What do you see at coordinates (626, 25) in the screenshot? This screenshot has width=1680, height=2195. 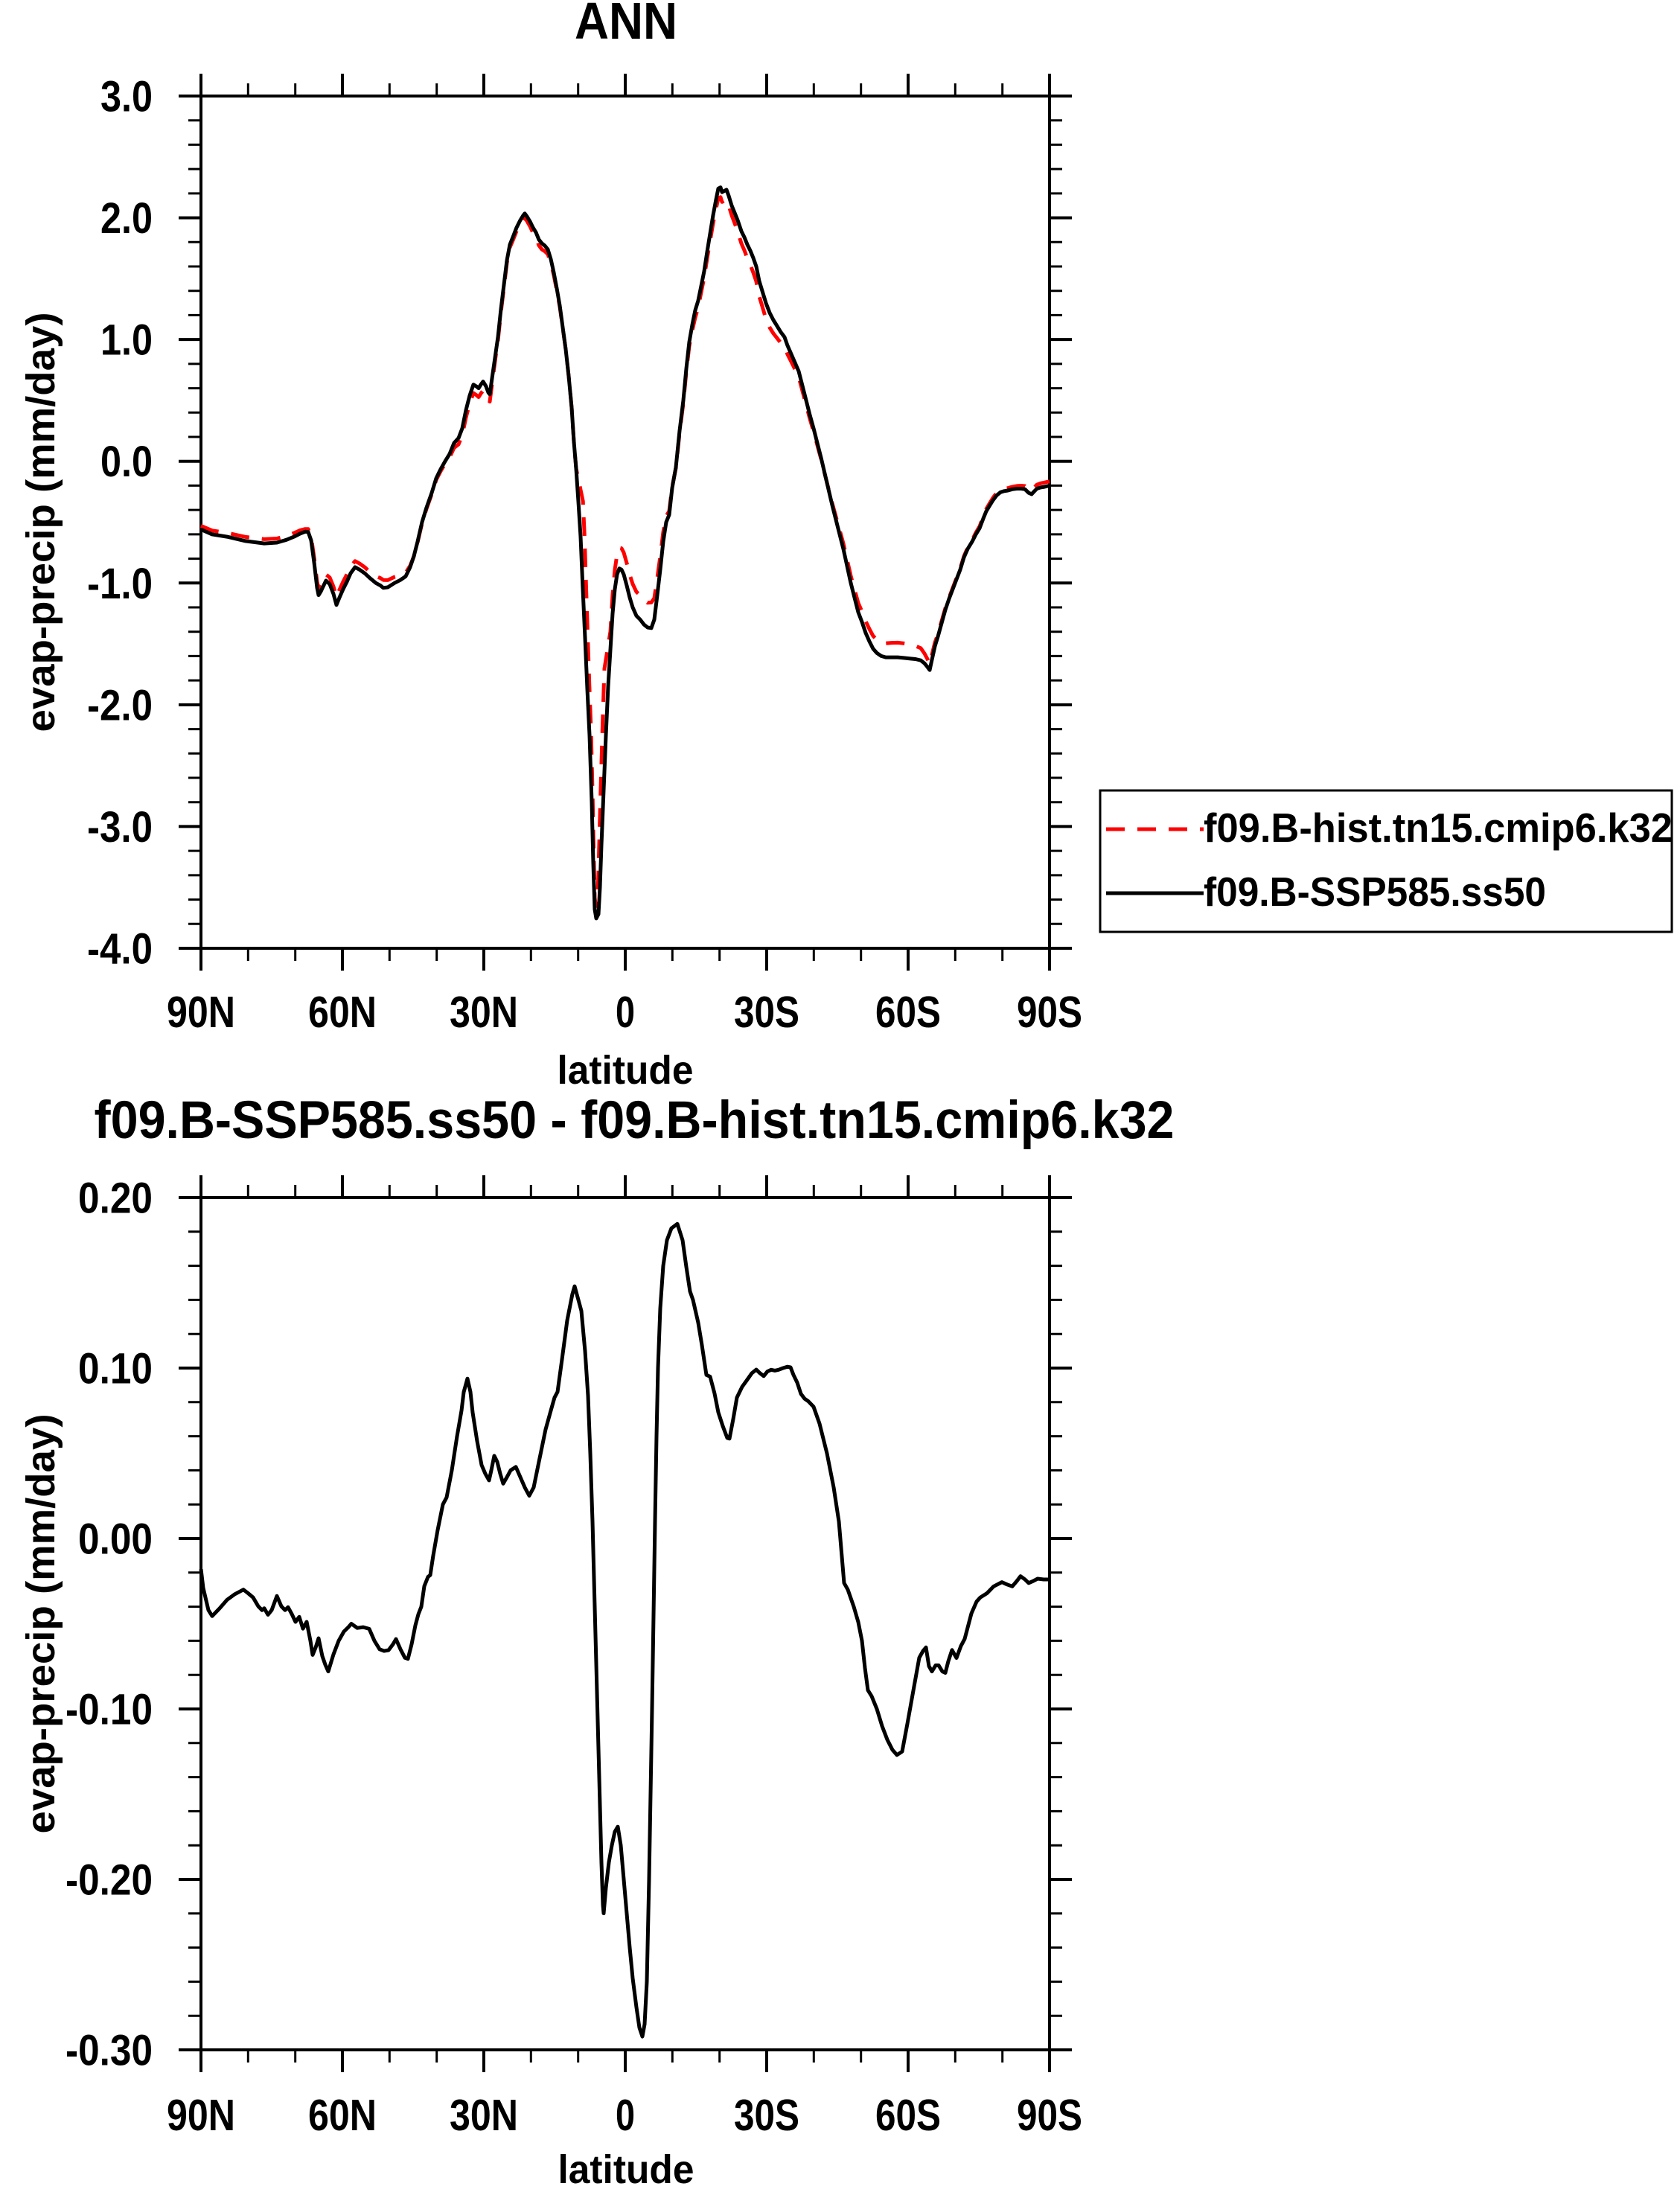 I see `svg-text: ANN` at bounding box center [626, 25].